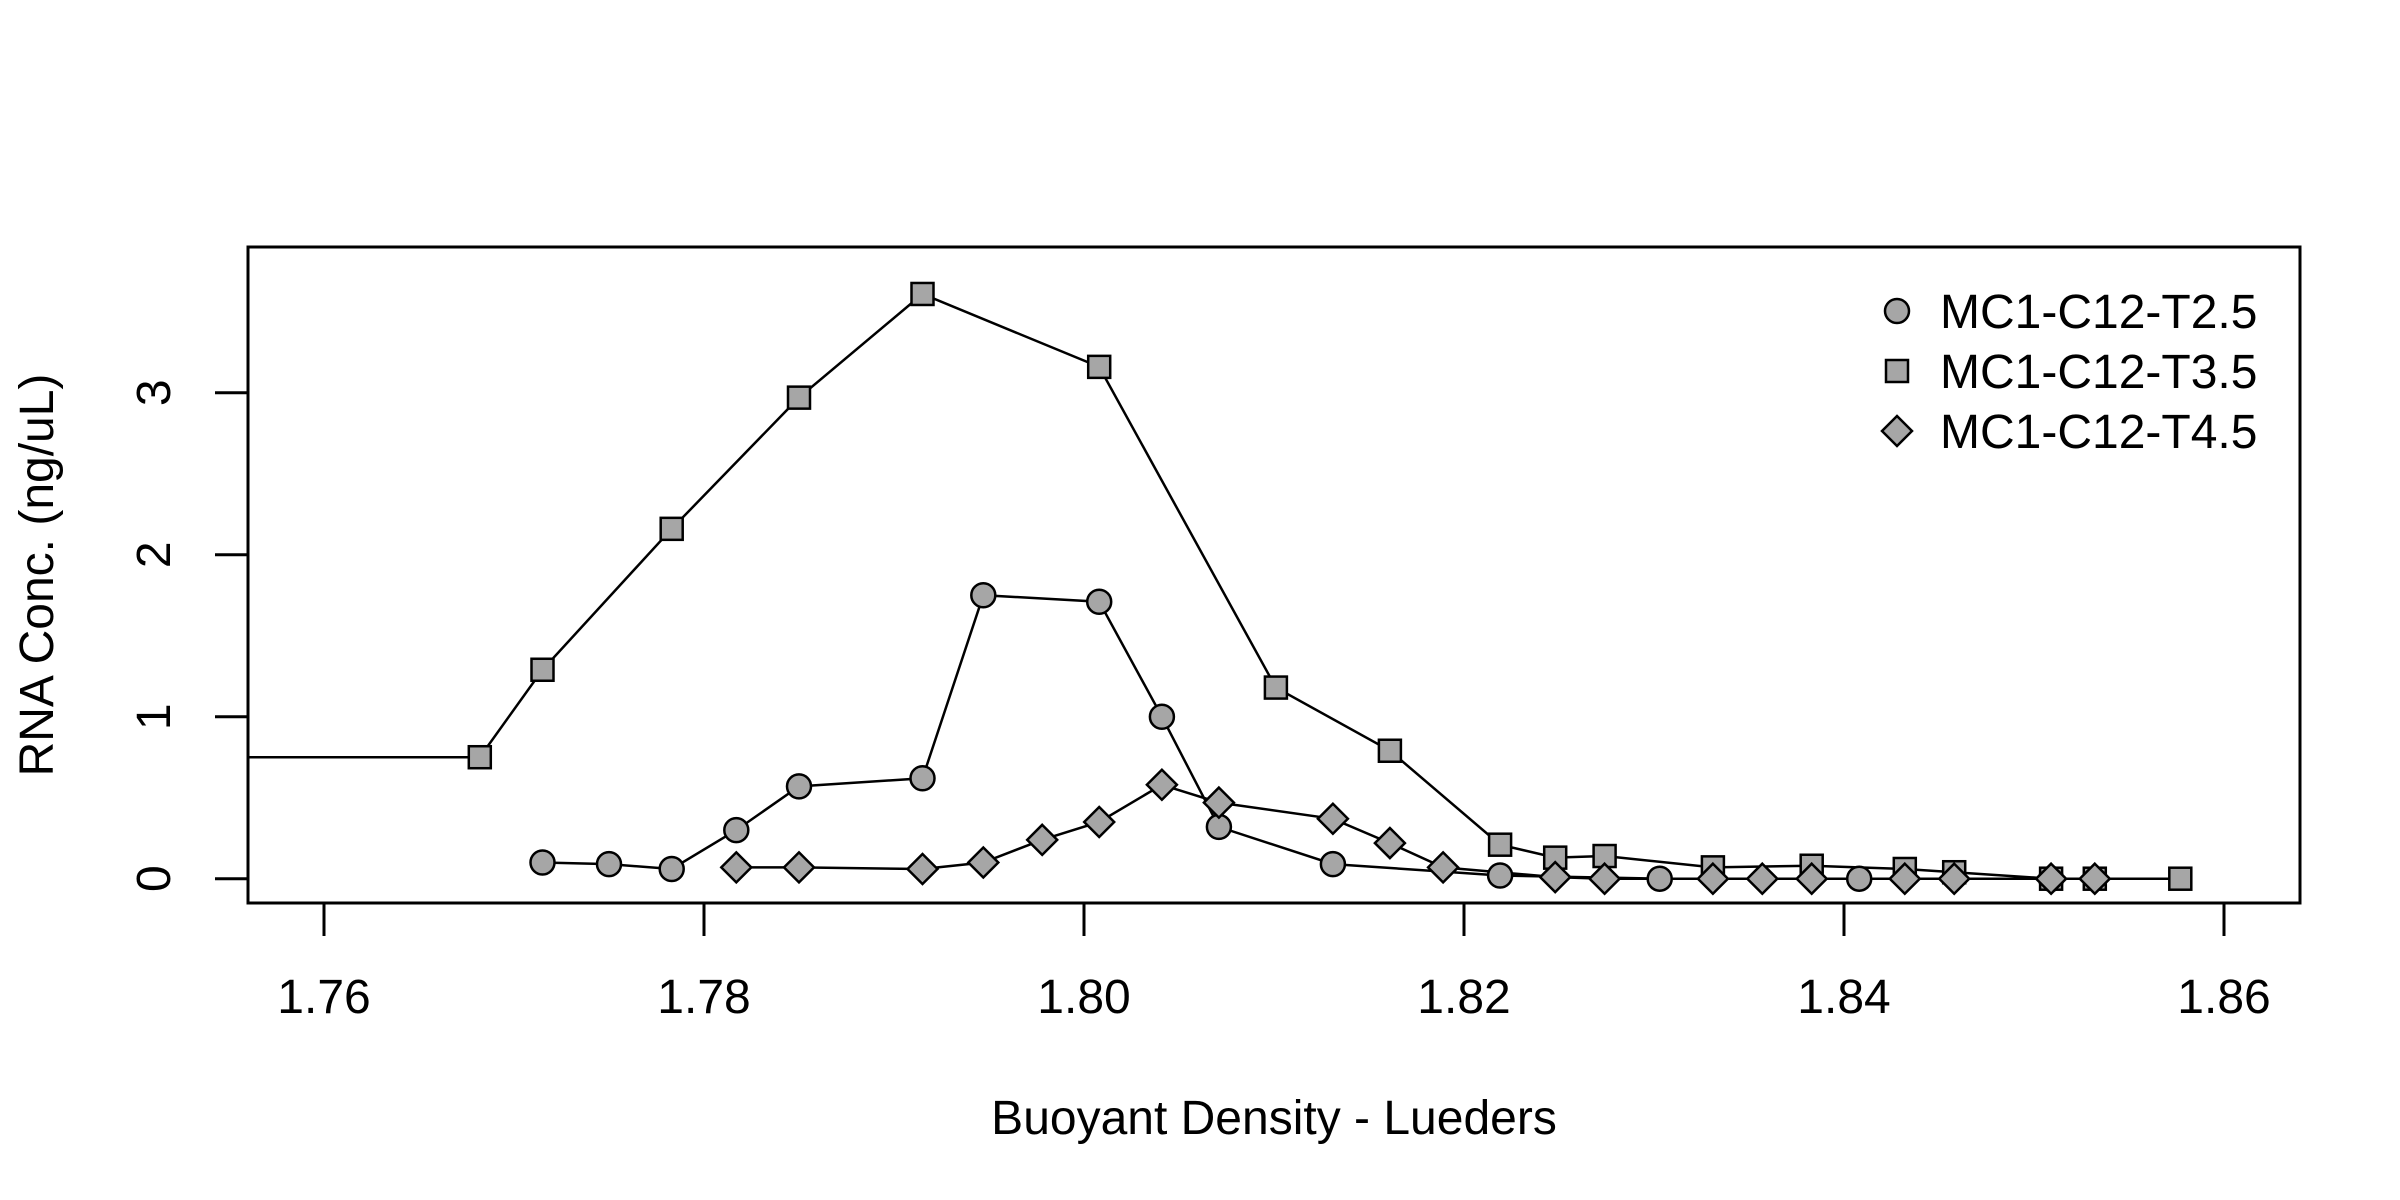 The image size is (2400, 1200). I want to click on legend-key-diamond, so click(1897, 431).